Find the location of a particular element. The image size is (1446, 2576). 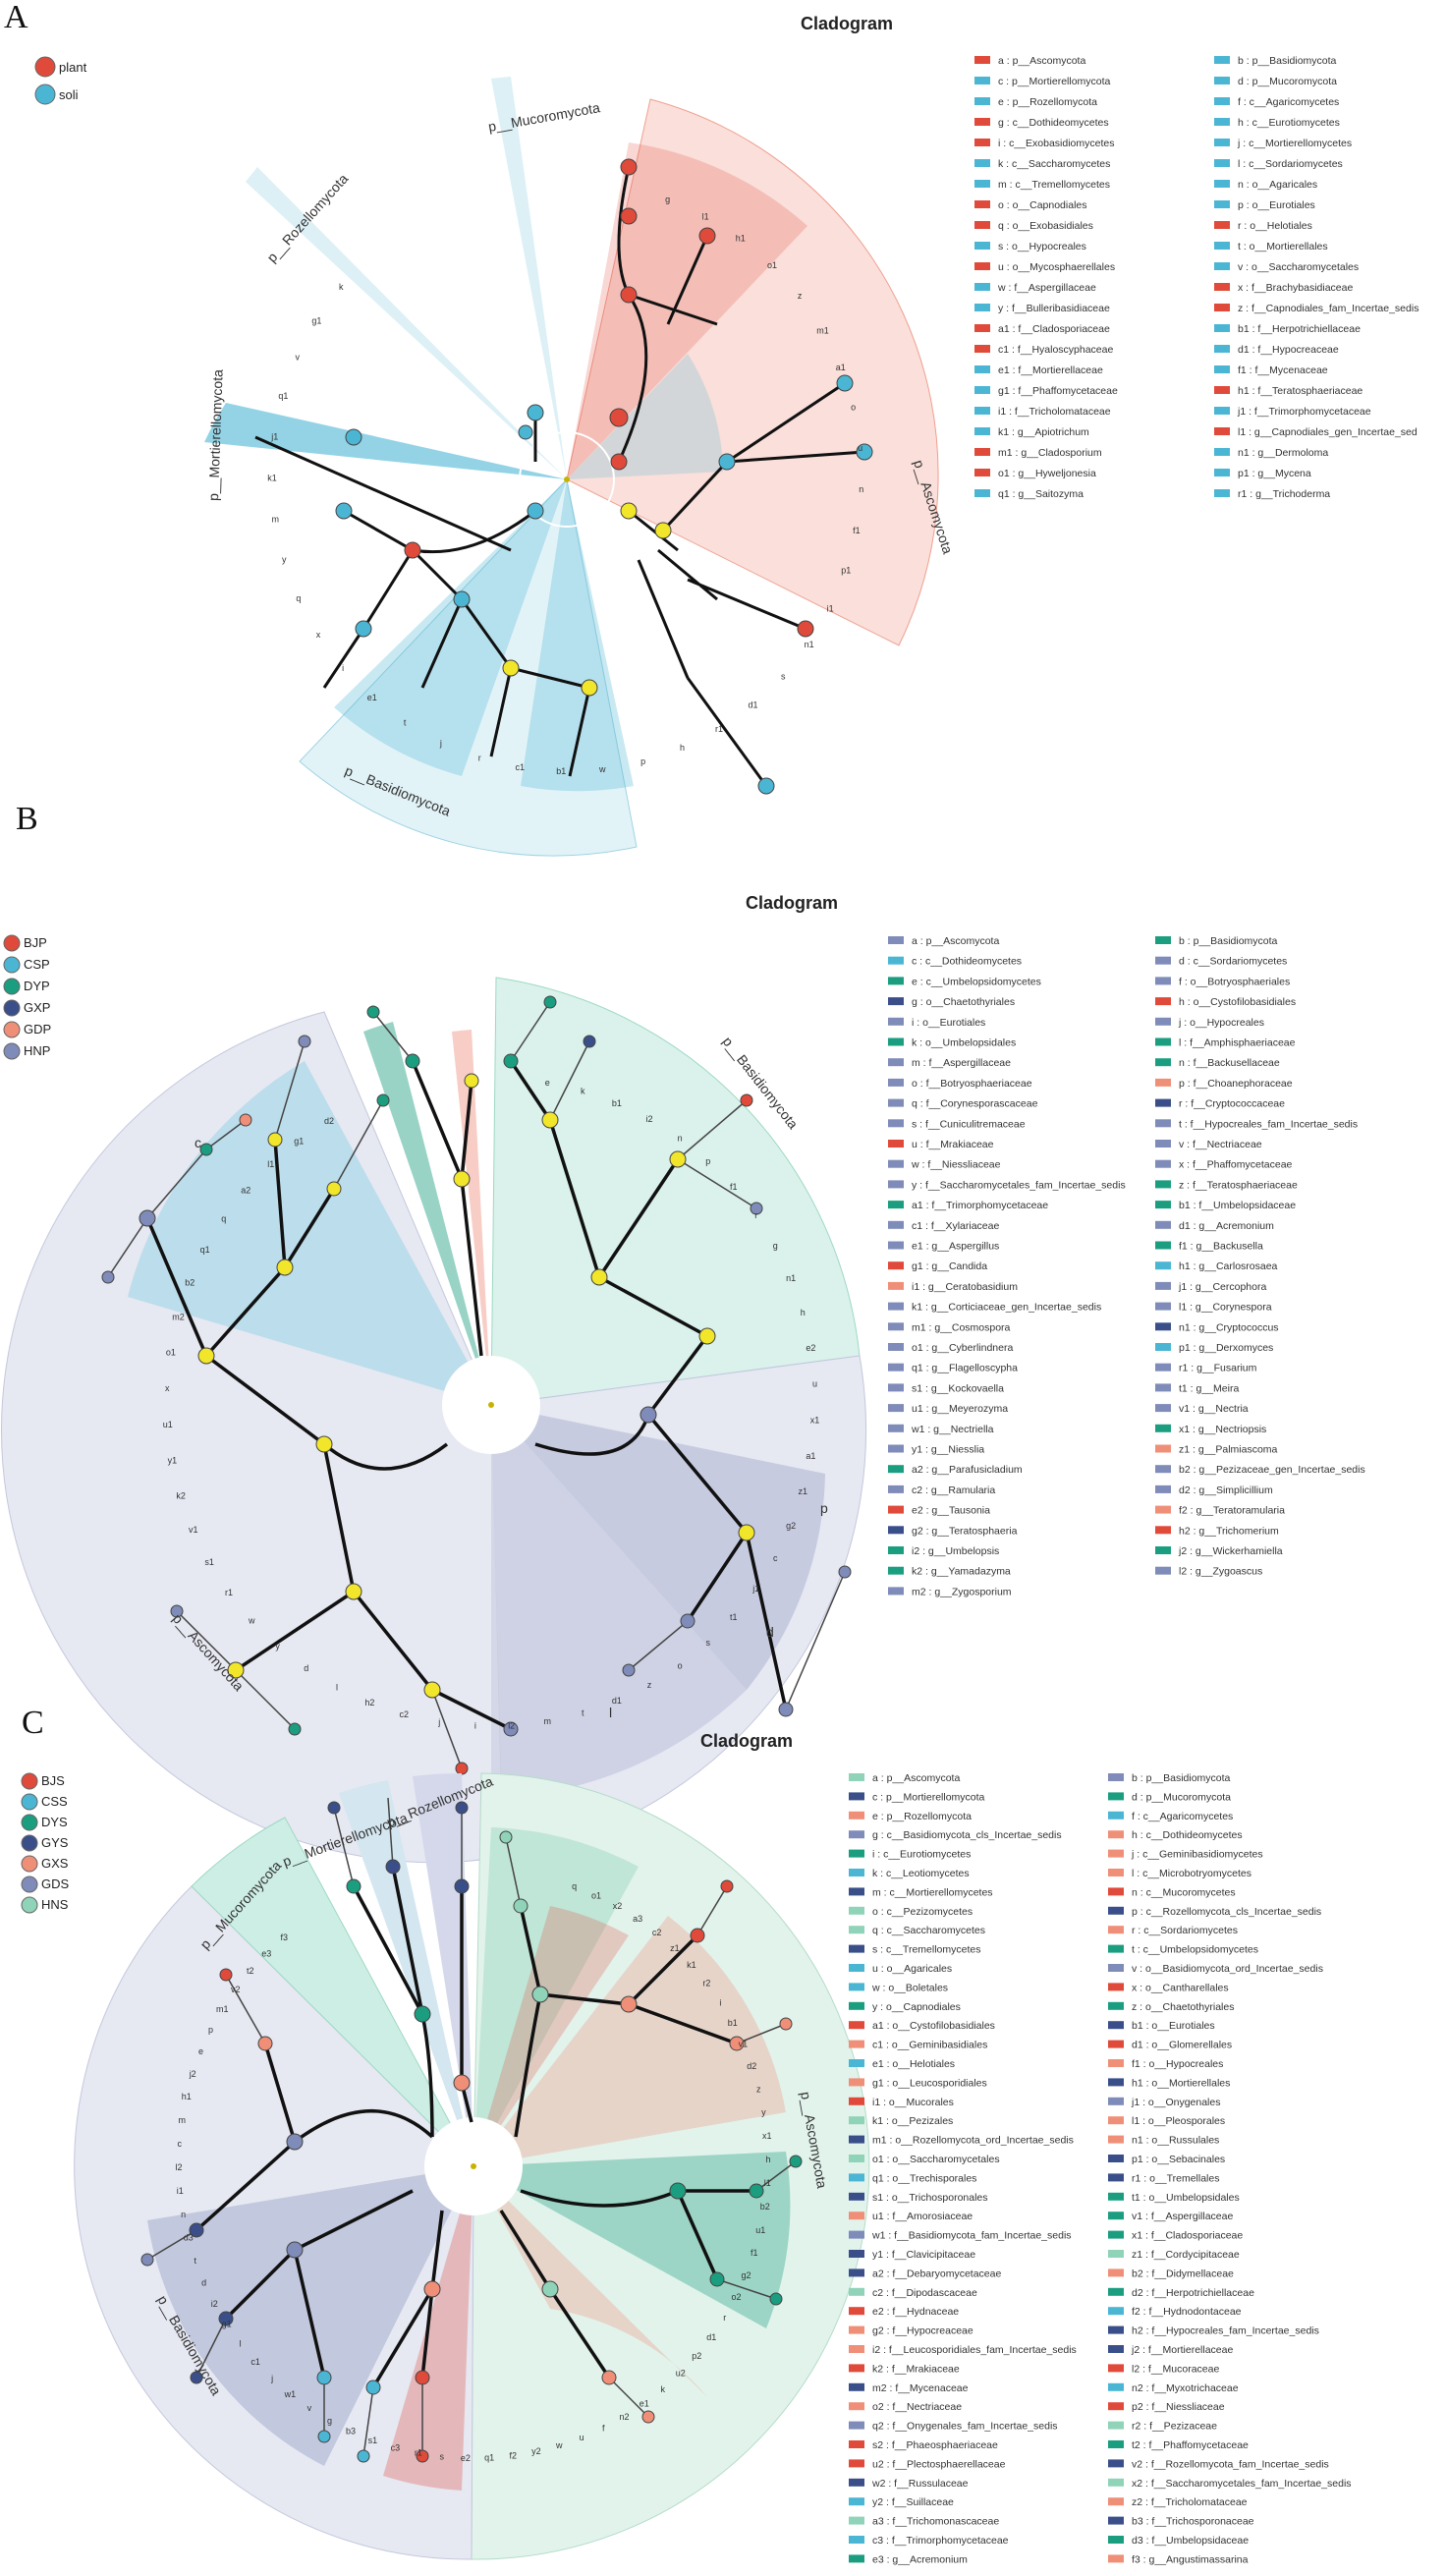

node-label: f1 is located at coordinates (754, 2253).